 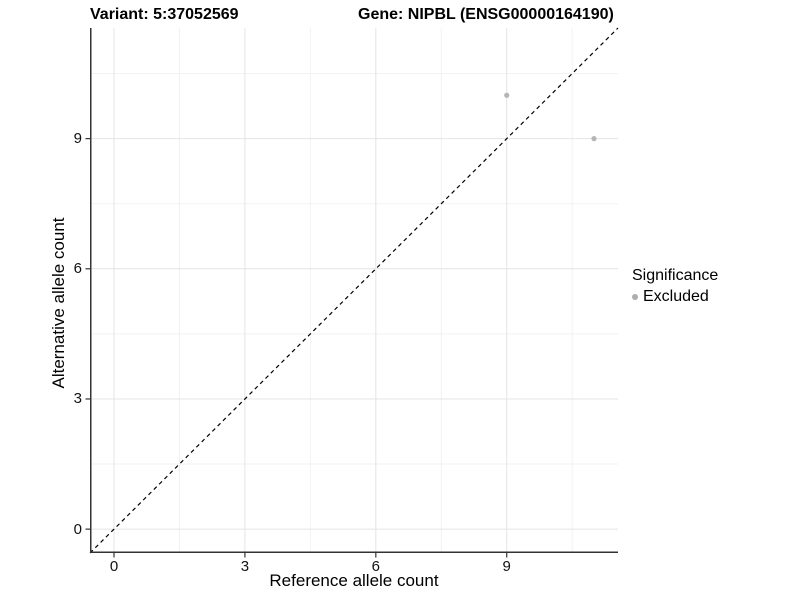 I want to click on y-tick-label: 0, so click(x=77, y=529).